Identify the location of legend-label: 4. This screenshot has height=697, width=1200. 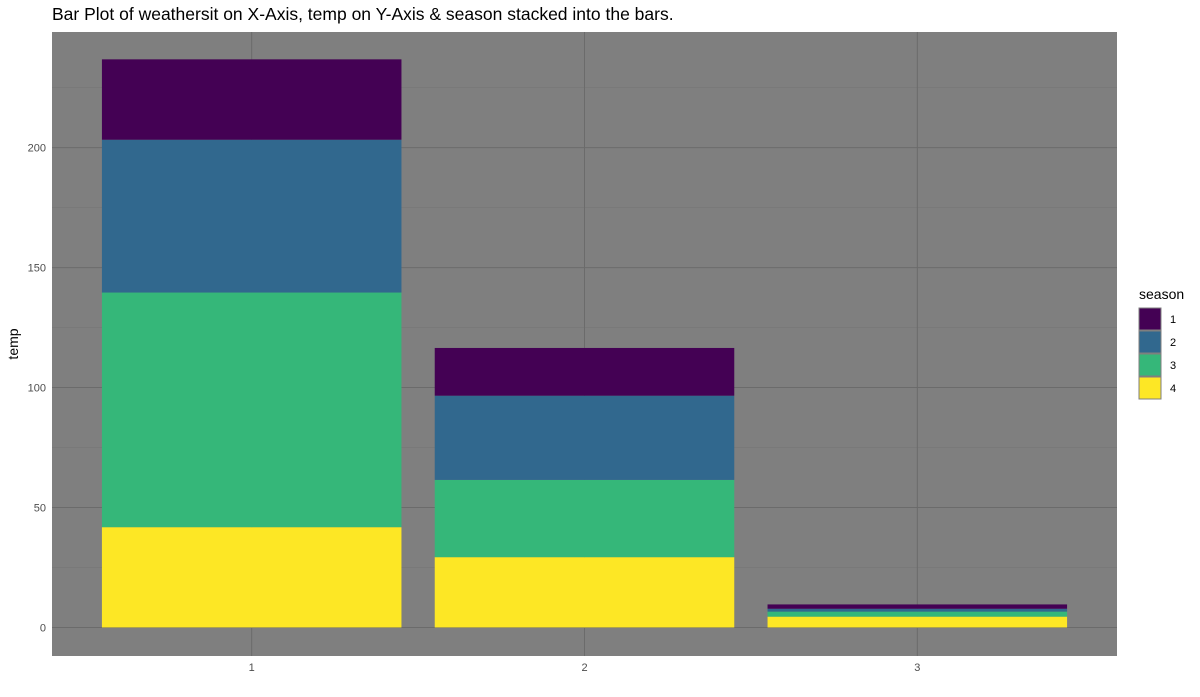
(1173, 389).